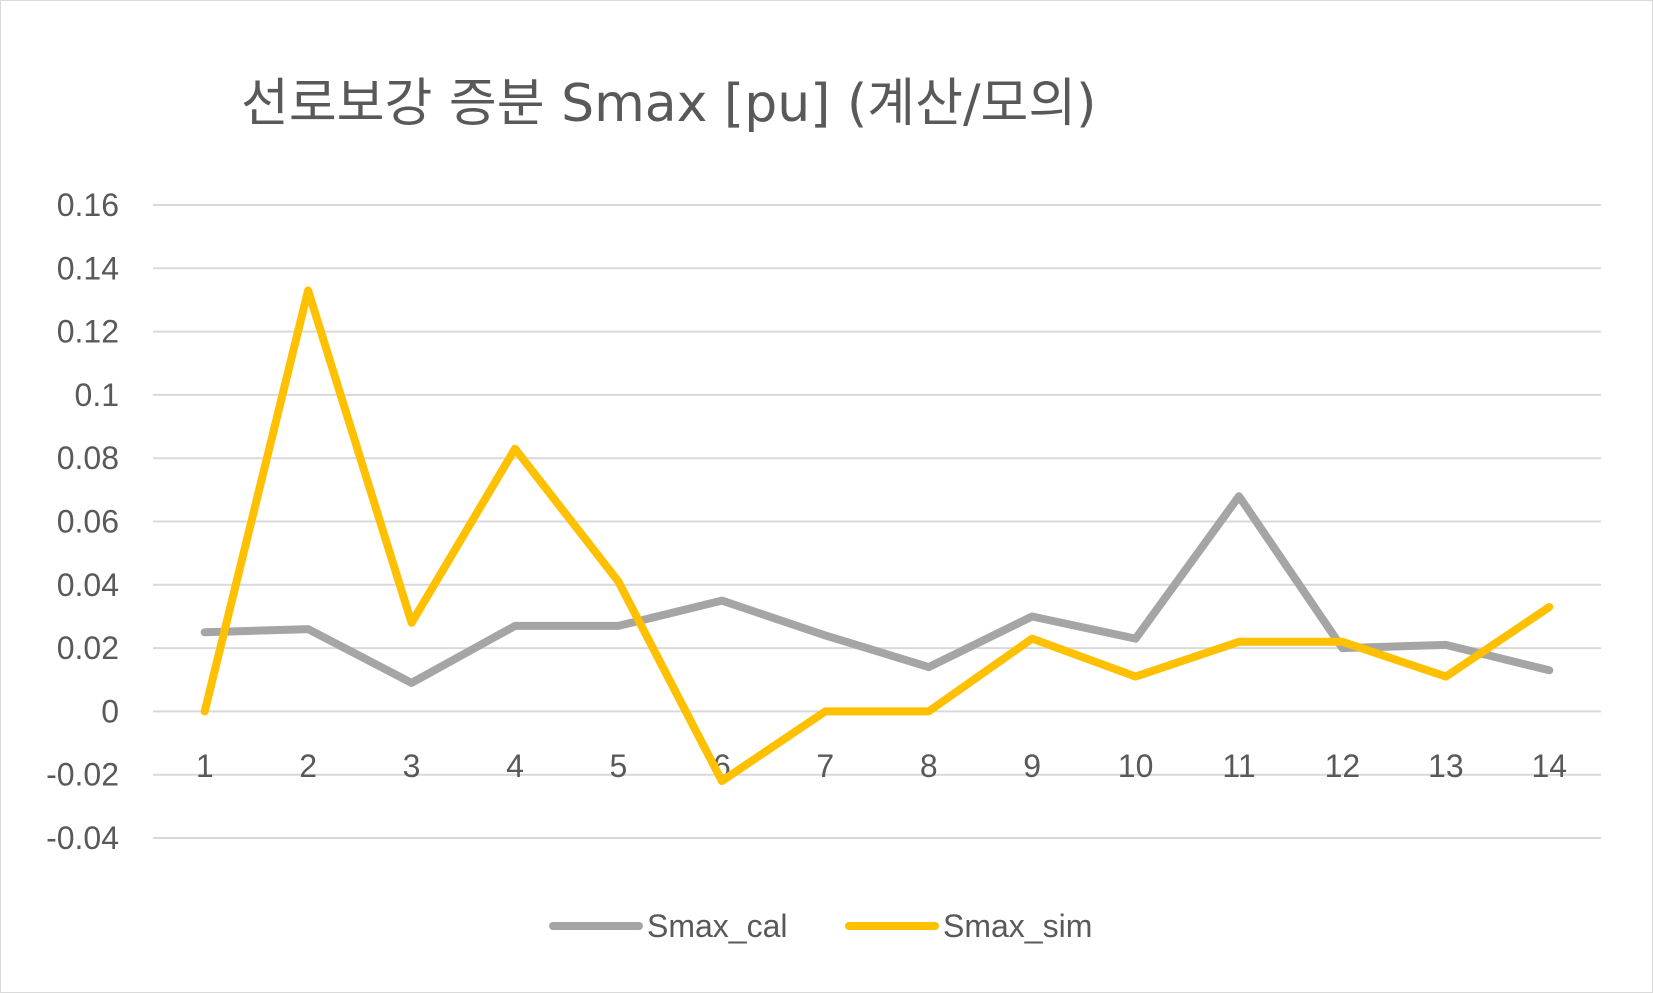 This screenshot has height=994, width=1653. I want to click on y-tick-label: 0.02, so click(88, 648).